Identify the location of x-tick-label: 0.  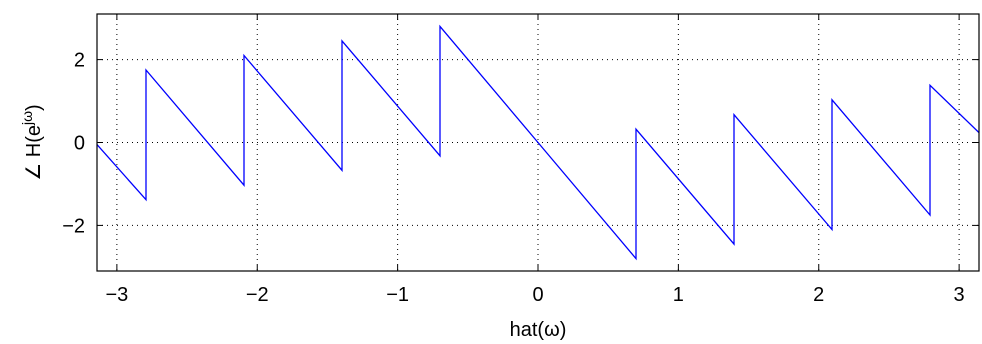
(537, 295).